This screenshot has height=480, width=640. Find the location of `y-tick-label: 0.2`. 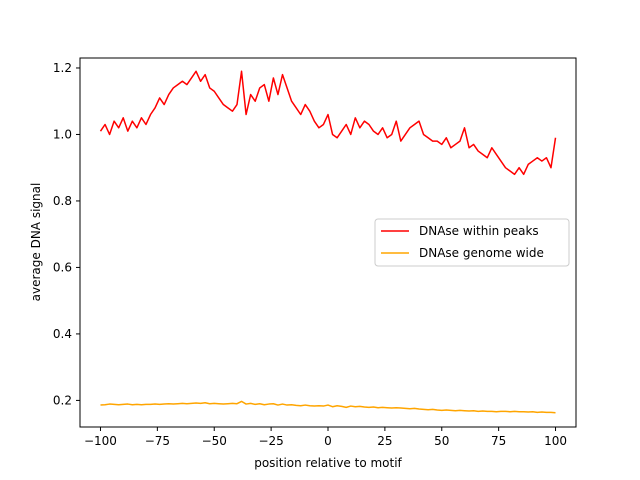

y-tick-label: 0.2 is located at coordinates (62, 400).